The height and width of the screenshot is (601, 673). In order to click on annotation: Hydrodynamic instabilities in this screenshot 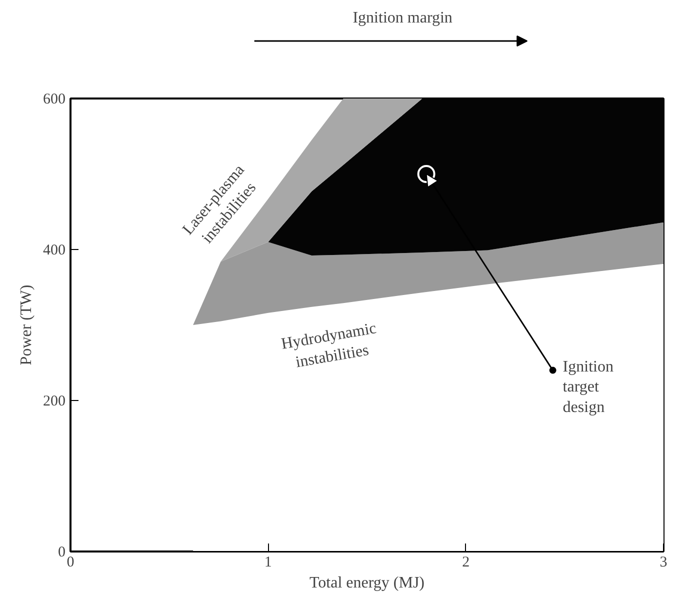, I will do `click(329, 346)`.